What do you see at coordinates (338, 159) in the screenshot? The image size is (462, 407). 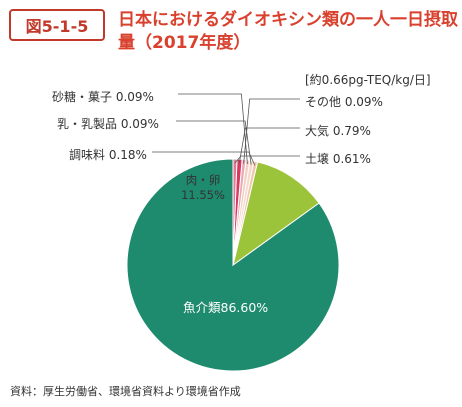 I see `label-soil: 土壌 0.61%` at bounding box center [338, 159].